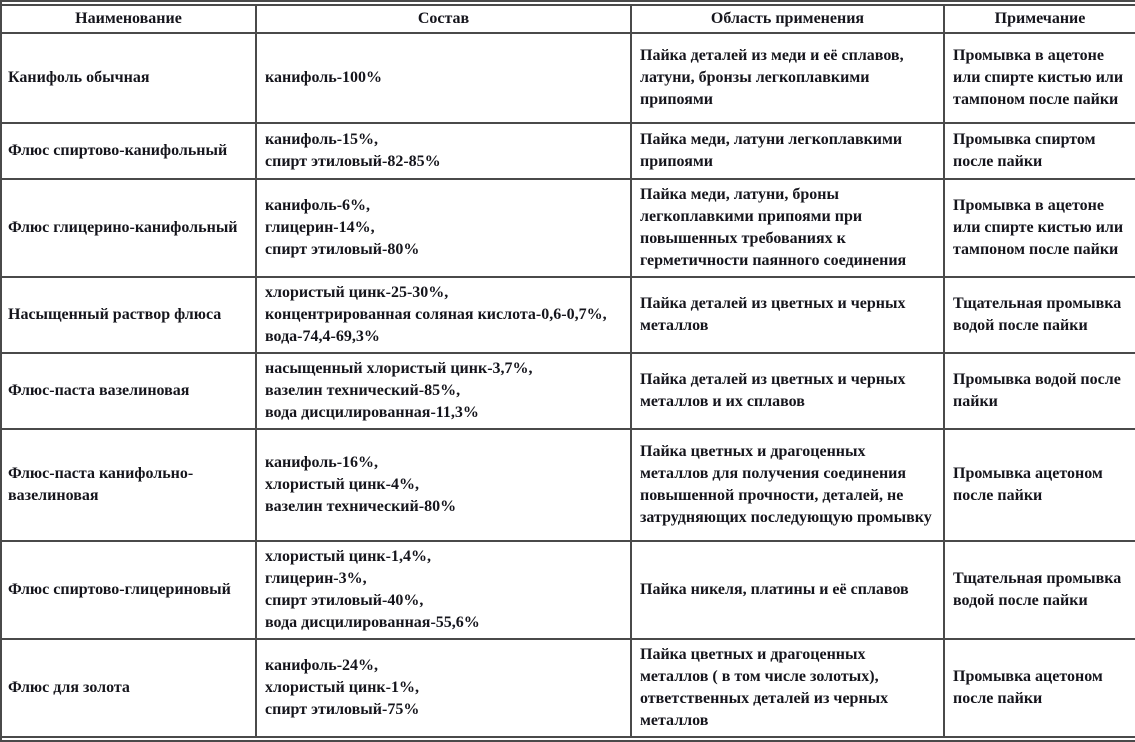  What do you see at coordinates (128, 391) in the screenshot?
I see `flux-name-cell: Флюс-паста вазелиновая` at bounding box center [128, 391].